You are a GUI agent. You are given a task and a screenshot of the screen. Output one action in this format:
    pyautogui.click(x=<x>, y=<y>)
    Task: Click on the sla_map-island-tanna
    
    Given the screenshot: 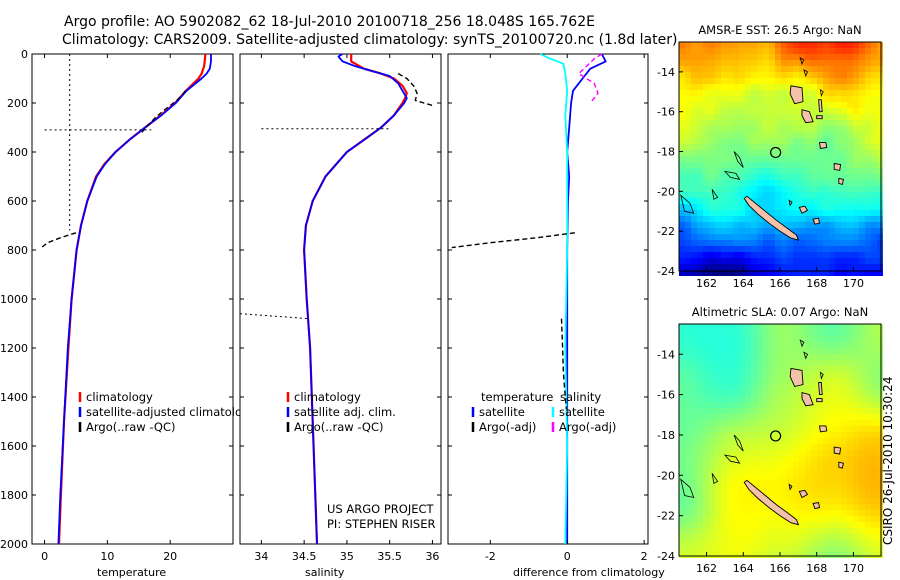 What is the action you would take?
    pyautogui.click(x=841, y=465)
    